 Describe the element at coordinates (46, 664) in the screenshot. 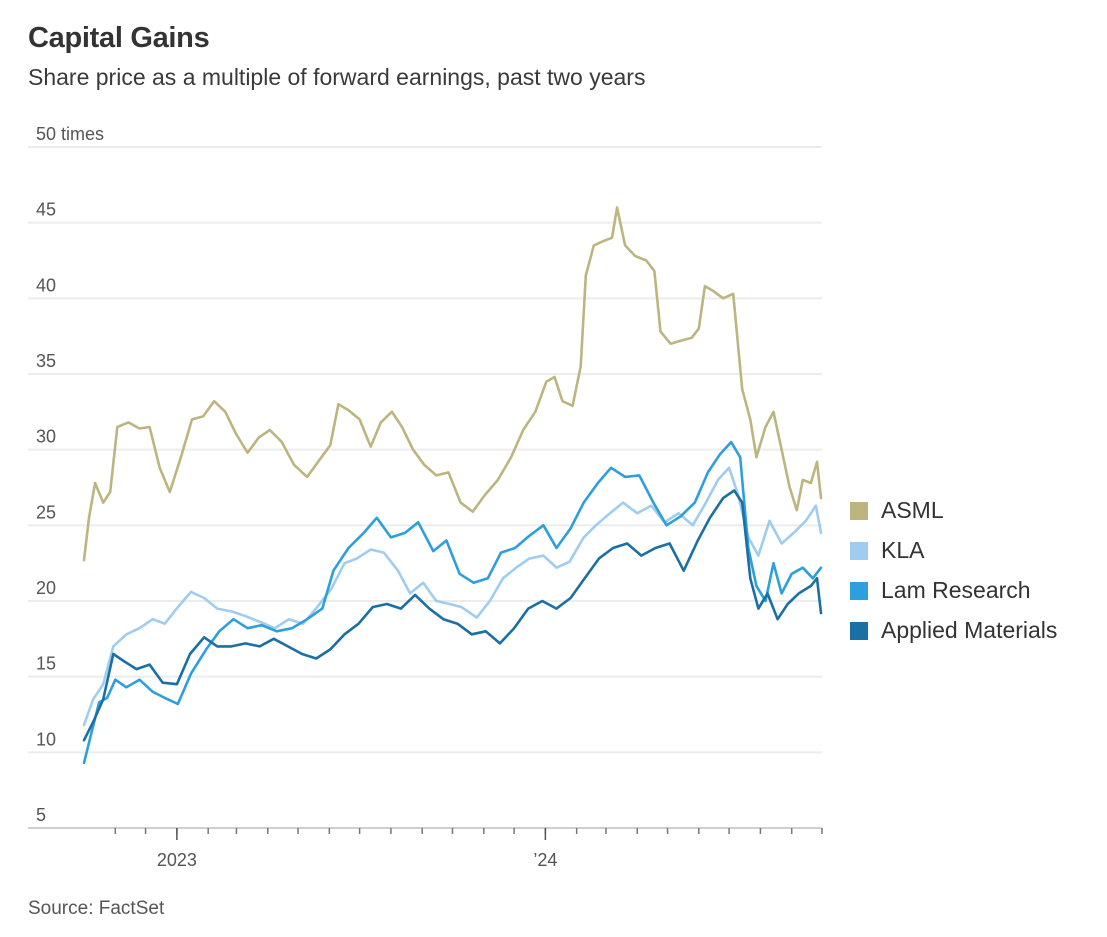

I see `y-tick-label: 15` at that location.